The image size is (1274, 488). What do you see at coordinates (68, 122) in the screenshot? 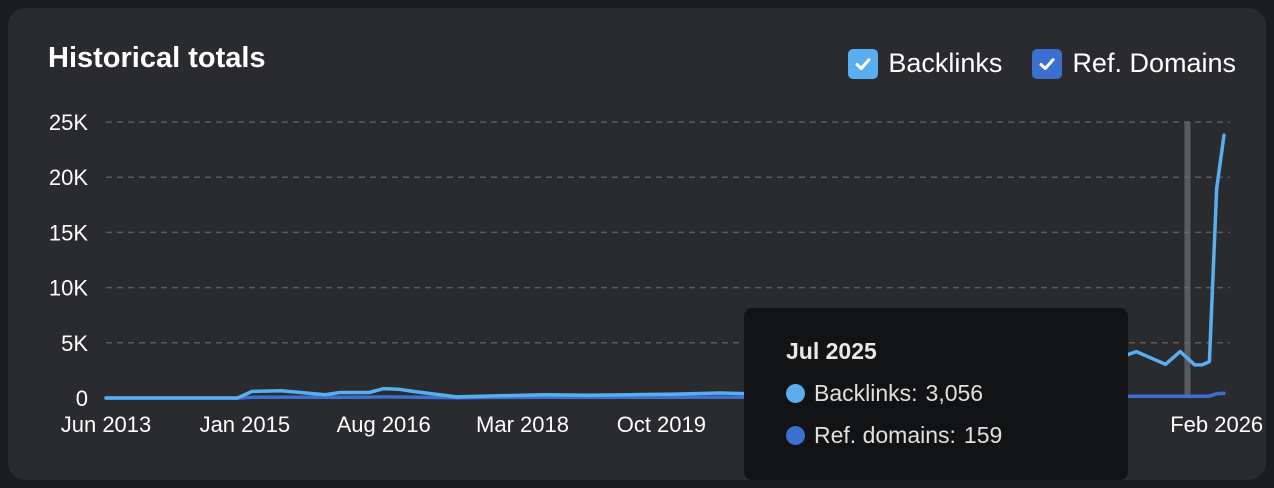
I see `y-tick-label: 25K` at bounding box center [68, 122].